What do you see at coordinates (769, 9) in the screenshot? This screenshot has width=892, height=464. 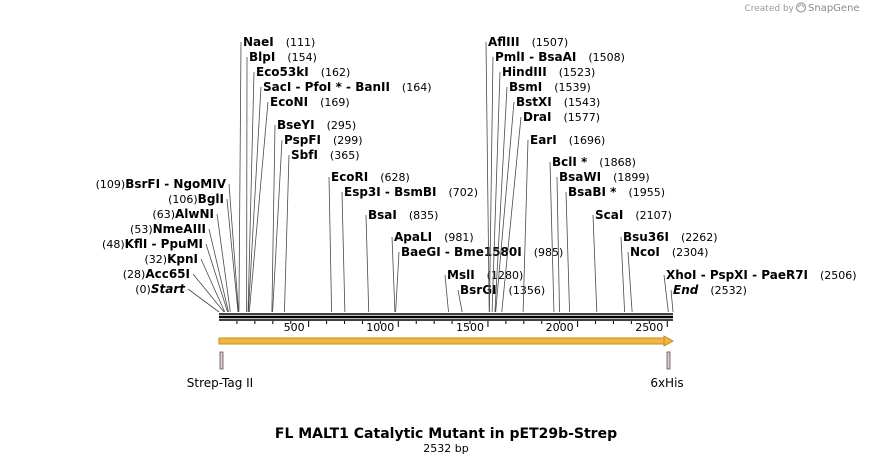 I see `credit-prefix: Created by` at bounding box center [769, 9].